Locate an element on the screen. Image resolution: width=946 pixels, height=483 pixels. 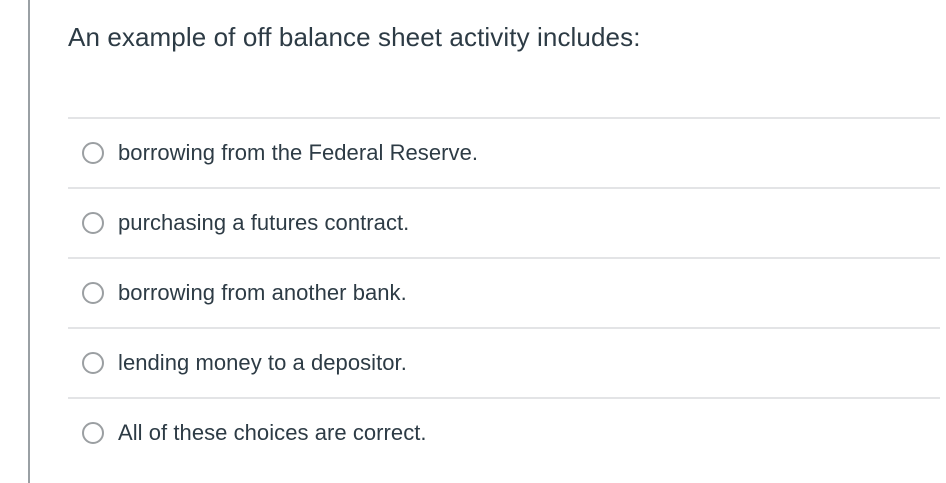
question-left-rule is located at coordinates (29, 241).